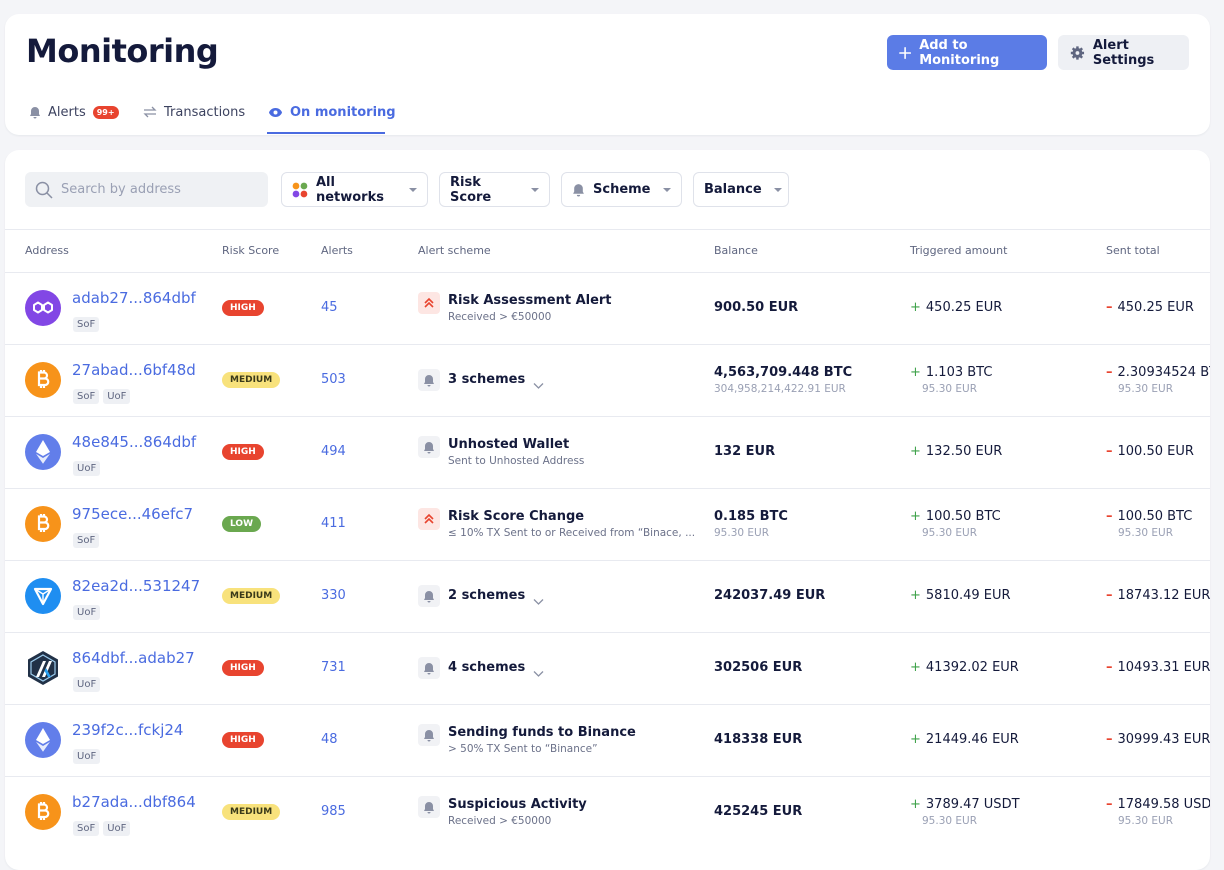 Image resolution: width=1224 pixels, height=870 pixels. I want to click on dropdown-label: Balance, so click(733, 189).